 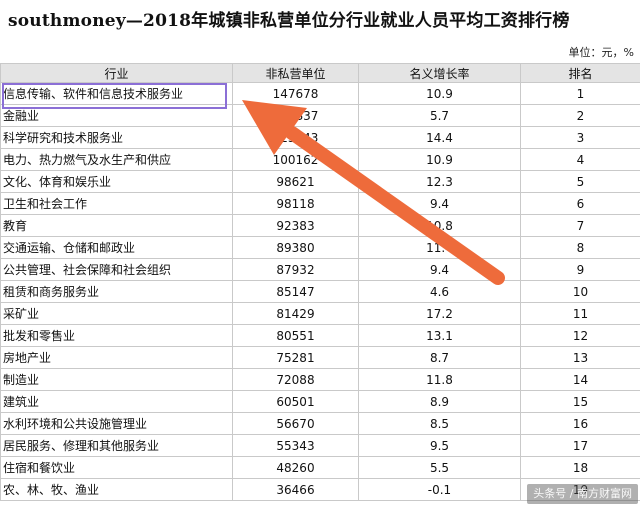 I want to click on cell-avg-pay: 129837, so click(x=295, y=115).